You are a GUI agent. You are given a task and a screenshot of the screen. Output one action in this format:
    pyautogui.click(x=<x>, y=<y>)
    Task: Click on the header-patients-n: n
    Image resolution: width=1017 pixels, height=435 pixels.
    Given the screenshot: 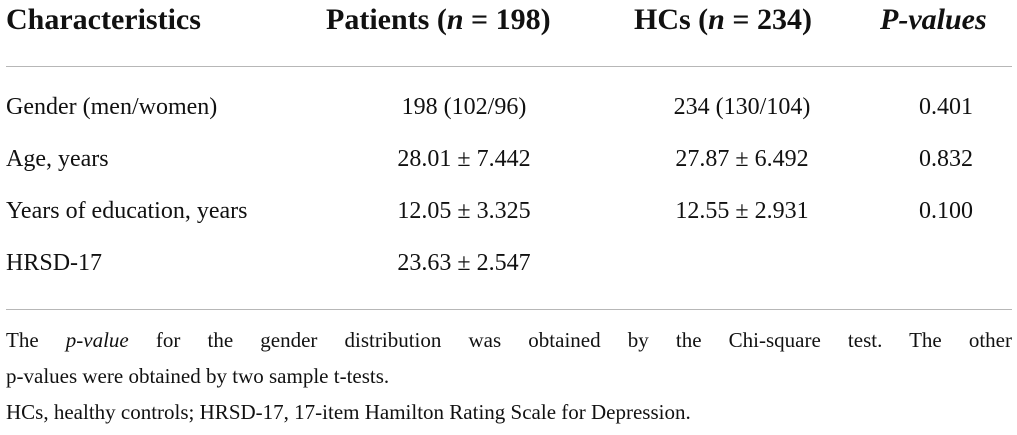 What is the action you would take?
    pyautogui.click(x=455, y=19)
    